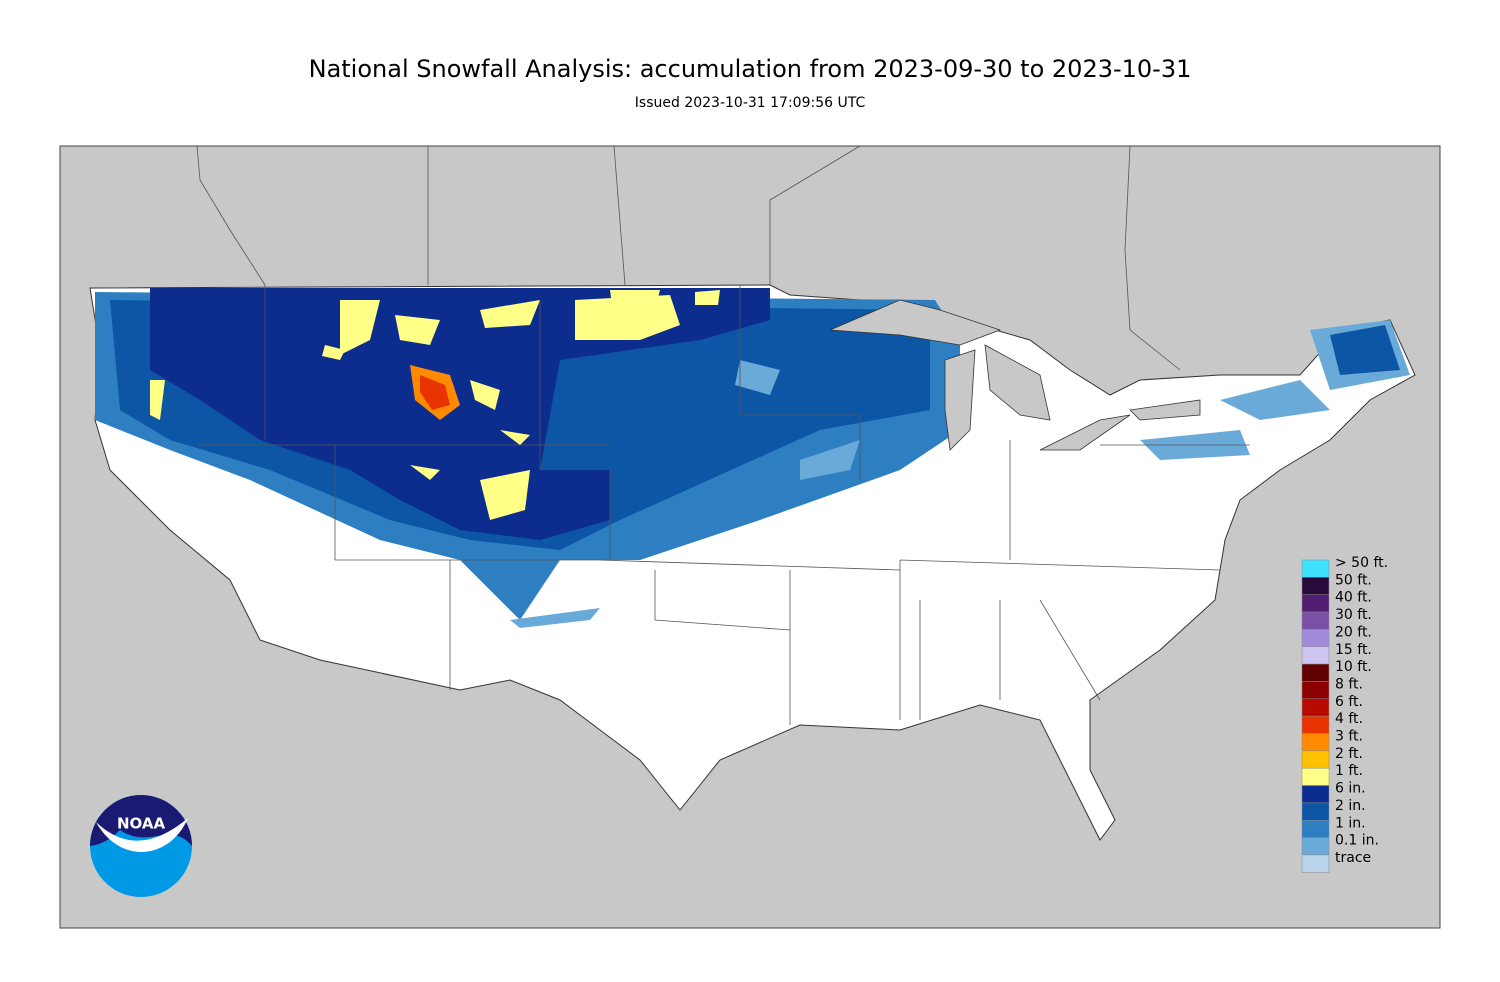  What do you see at coordinates (1015, 375) in the screenshot?
I see `great-lakes` at bounding box center [1015, 375].